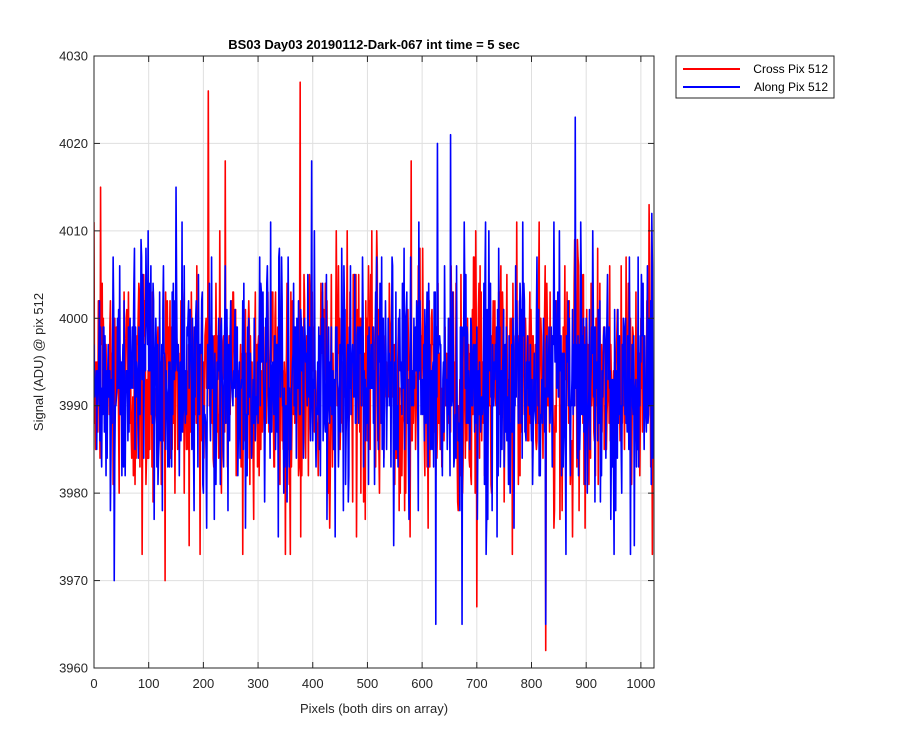 This screenshot has height=750, width=900. What do you see at coordinates (791, 87) in the screenshot?
I see `legend-label-along: Along Pix 512` at bounding box center [791, 87].